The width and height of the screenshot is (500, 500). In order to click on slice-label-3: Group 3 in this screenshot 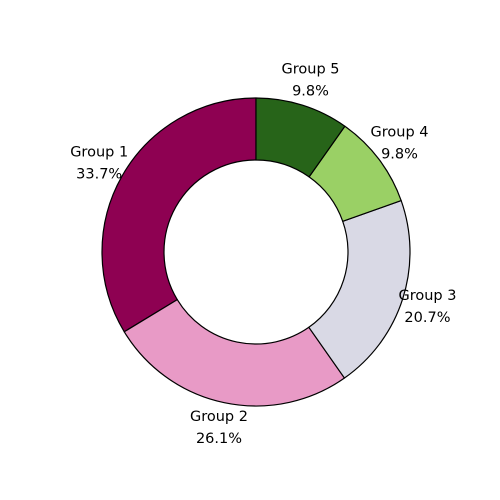, I will do `click(427, 296)`.